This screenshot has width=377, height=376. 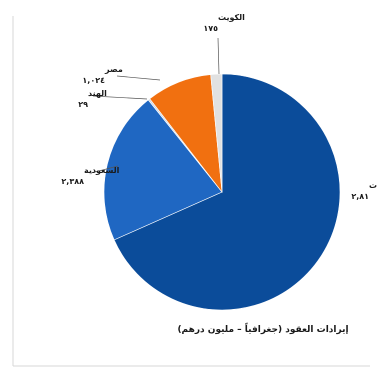 What do you see at coordinates (360, 196) in the screenshot?
I see `slice-value-uae: ٢,٨١` at bounding box center [360, 196].